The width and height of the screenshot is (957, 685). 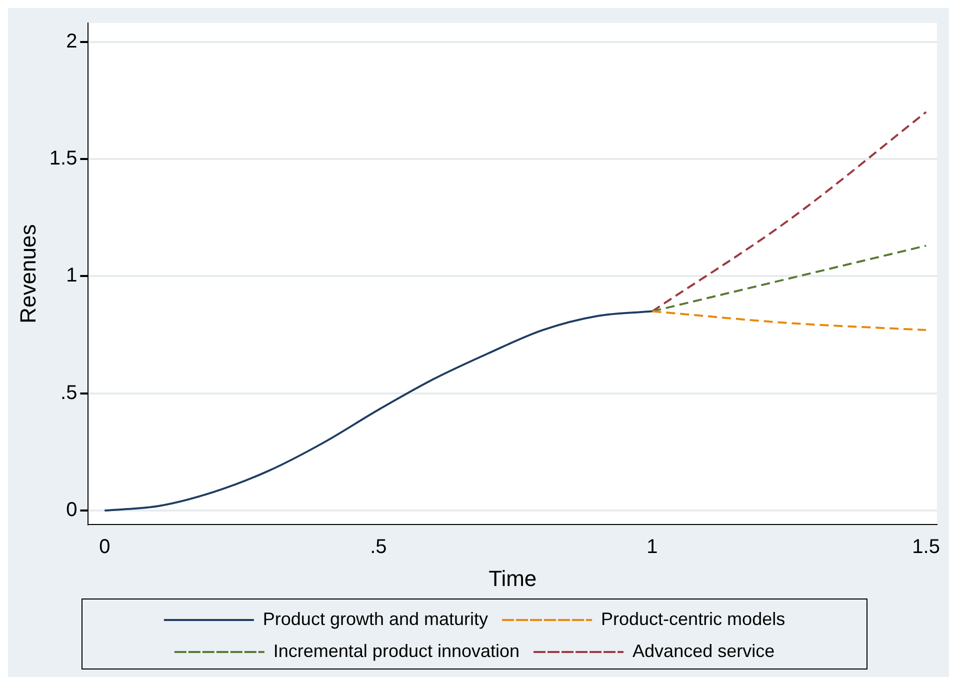 What do you see at coordinates (926, 547) in the screenshot?
I see `x-tick-label: 1.5` at bounding box center [926, 547].